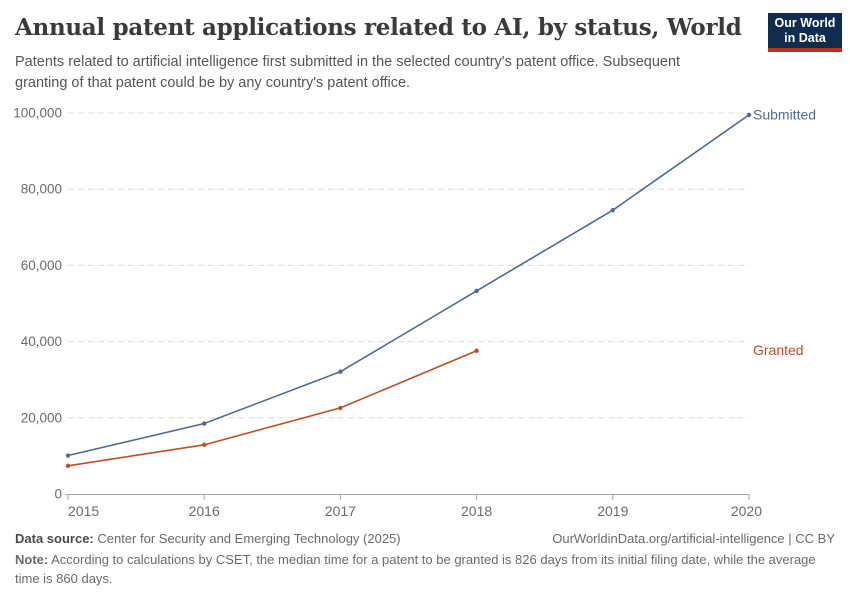  I want to click on y-tick-label: 80,000, so click(41, 189).